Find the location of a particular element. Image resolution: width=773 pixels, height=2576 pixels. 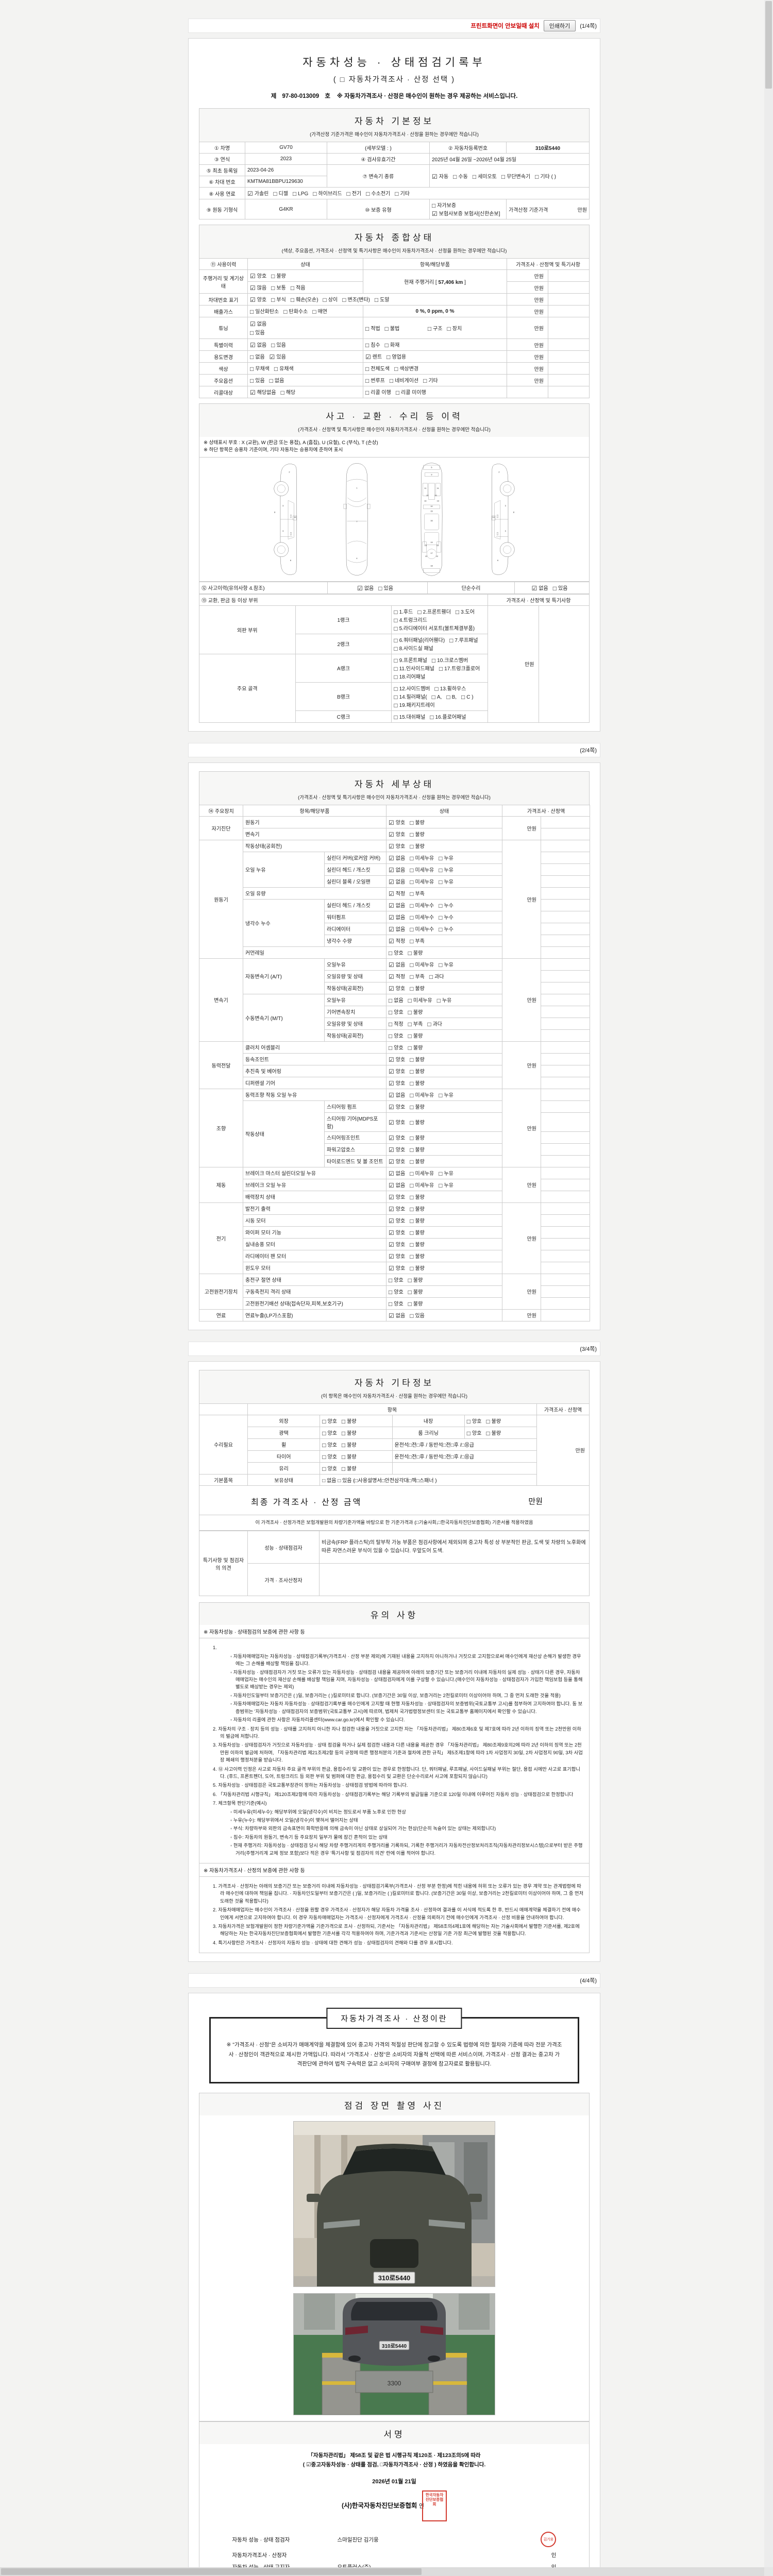

detail-row: 전기 발전기 출력 ☑ 양호 □ 불량 만원 is located at coordinates (395, 1238).